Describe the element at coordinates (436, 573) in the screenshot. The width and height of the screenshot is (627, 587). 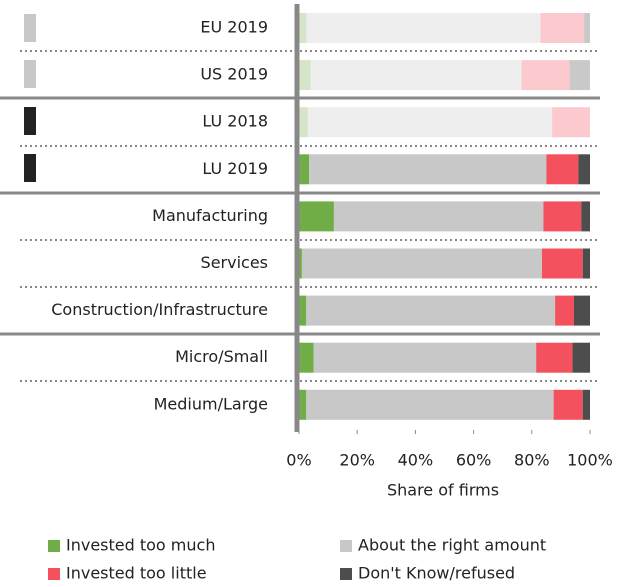
I see `legend-label: Don't Know/refused` at that location.